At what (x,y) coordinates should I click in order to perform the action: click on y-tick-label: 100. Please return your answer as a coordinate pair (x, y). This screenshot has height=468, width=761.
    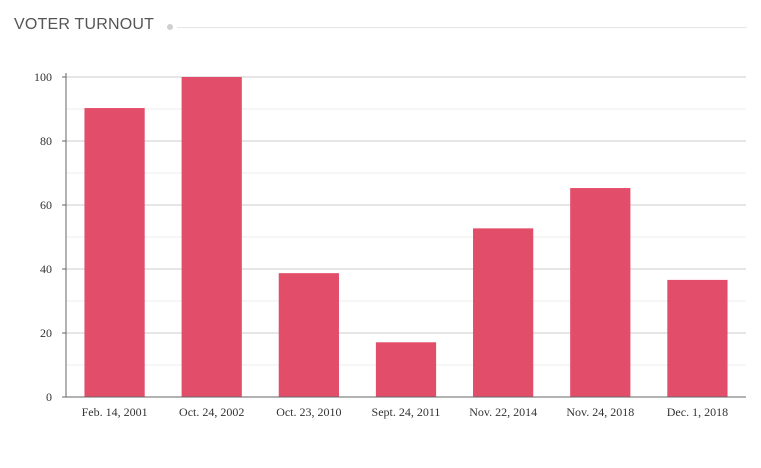
    Looking at the image, I should click on (43, 77).